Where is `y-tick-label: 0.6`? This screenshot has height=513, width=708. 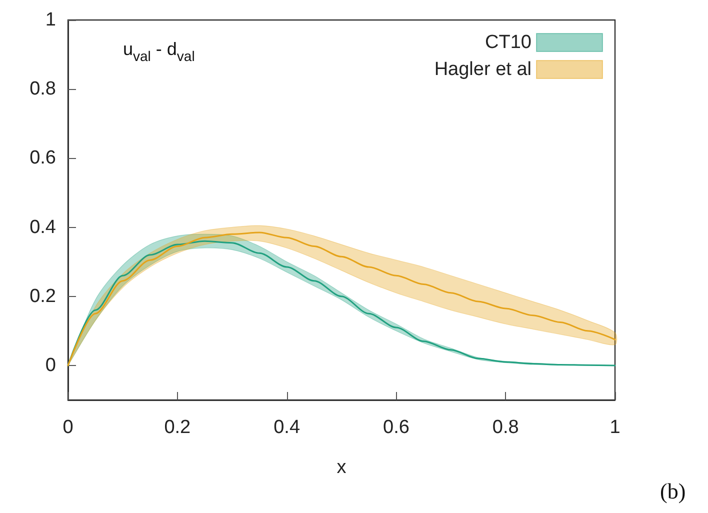 y-tick-label: 0.6 is located at coordinates (43, 158).